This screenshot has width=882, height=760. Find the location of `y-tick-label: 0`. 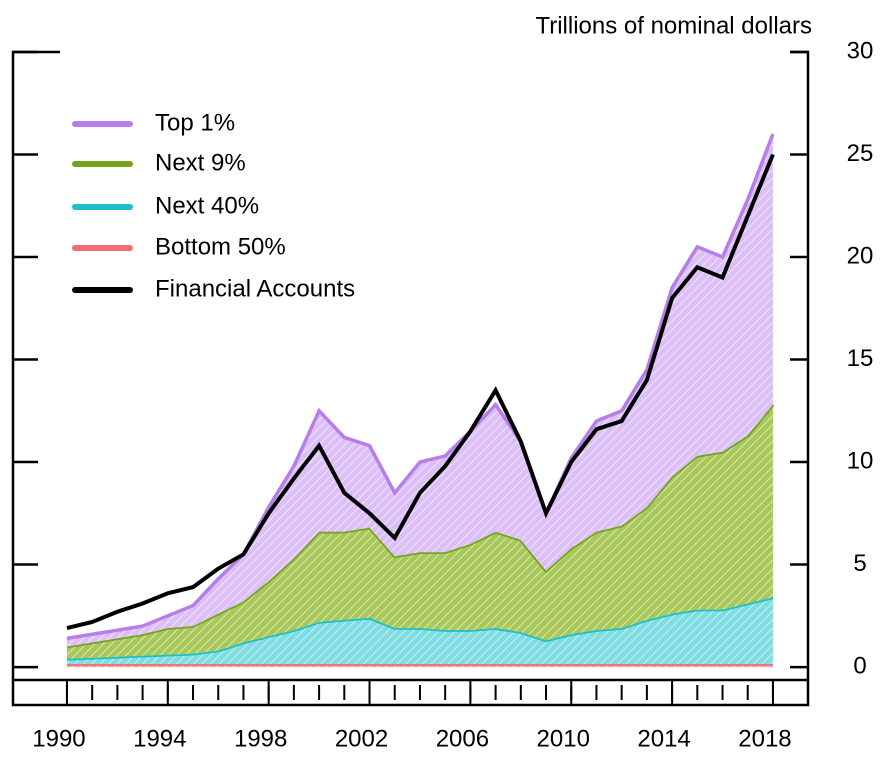

y-tick-label: 0 is located at coordinates (859, 665).